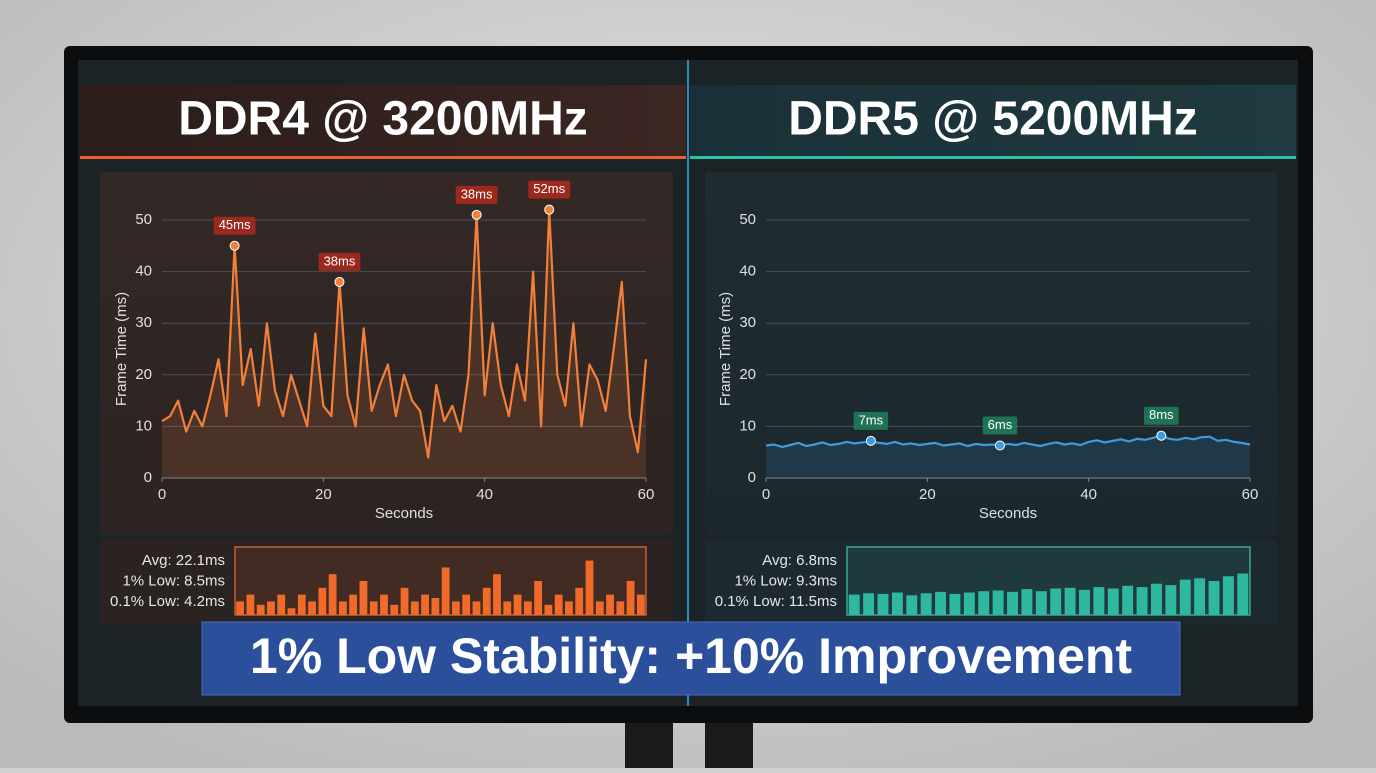 The image size is (1376, 773). I want to click on x-axis-label: Seconds, so click(404, 513).